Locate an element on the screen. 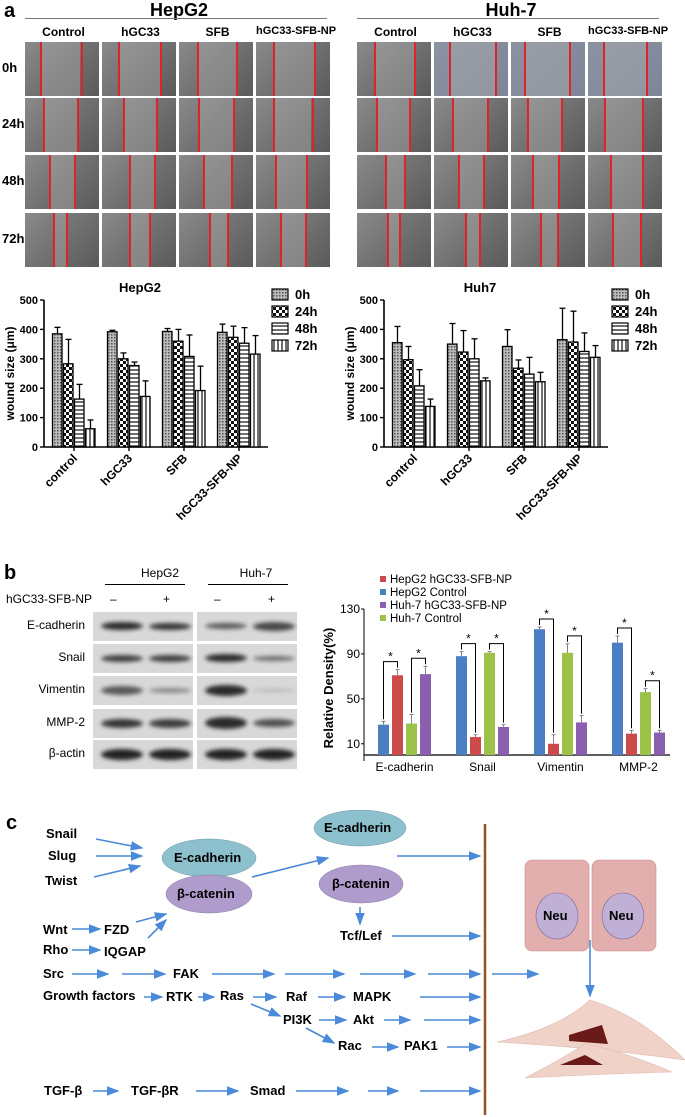 This screenshot has width=685, height=1117. column-label: SFB is located at coordinates (549, 32).